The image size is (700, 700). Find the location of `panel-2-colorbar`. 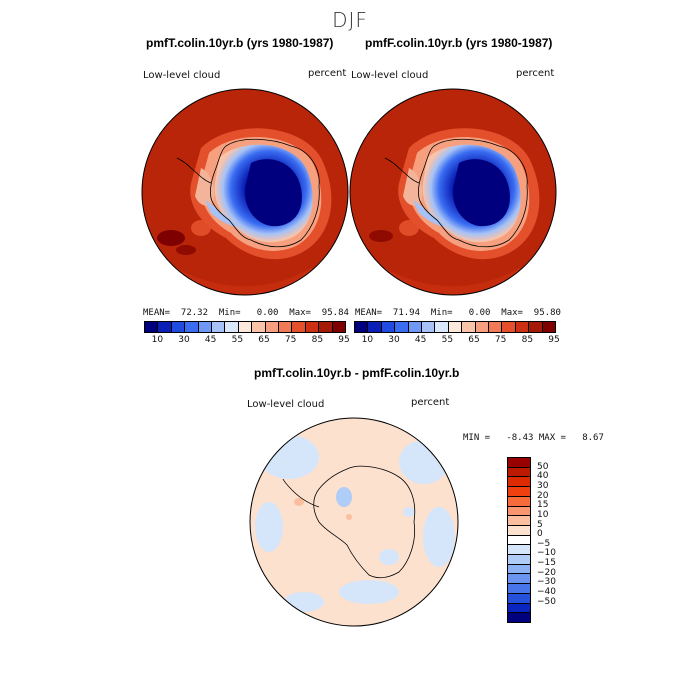

panel-2-colorbar is located at coordinates (455, 327).